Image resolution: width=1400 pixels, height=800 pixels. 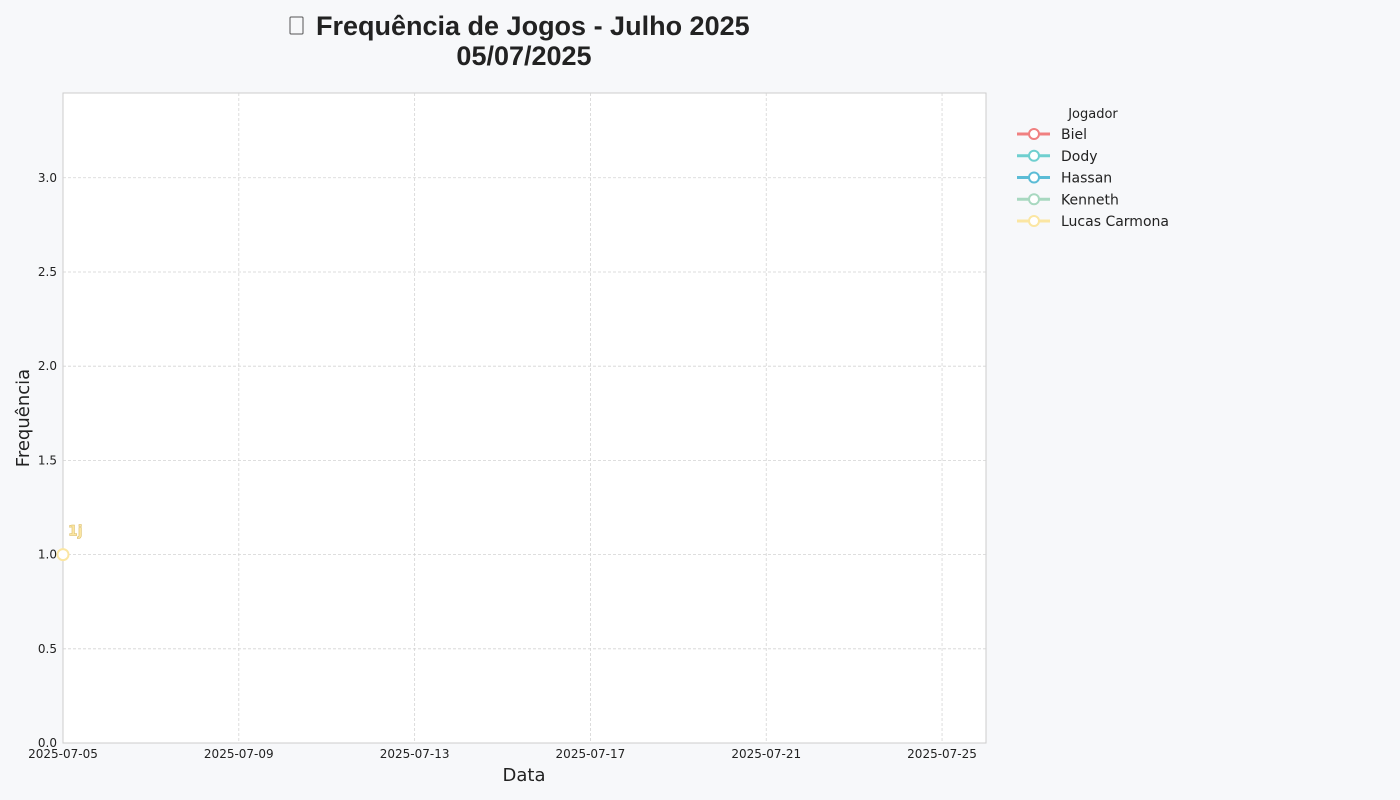 I want to click on data-label: 1j, so click(x=75, y=532).